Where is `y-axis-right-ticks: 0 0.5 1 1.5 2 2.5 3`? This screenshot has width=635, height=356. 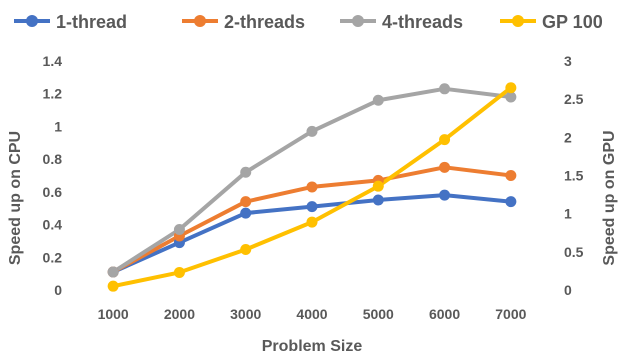
y-axis-right-ticks: 0 0.5 1 1.5 2 2.5 3 is located at coordinates (574, 175).